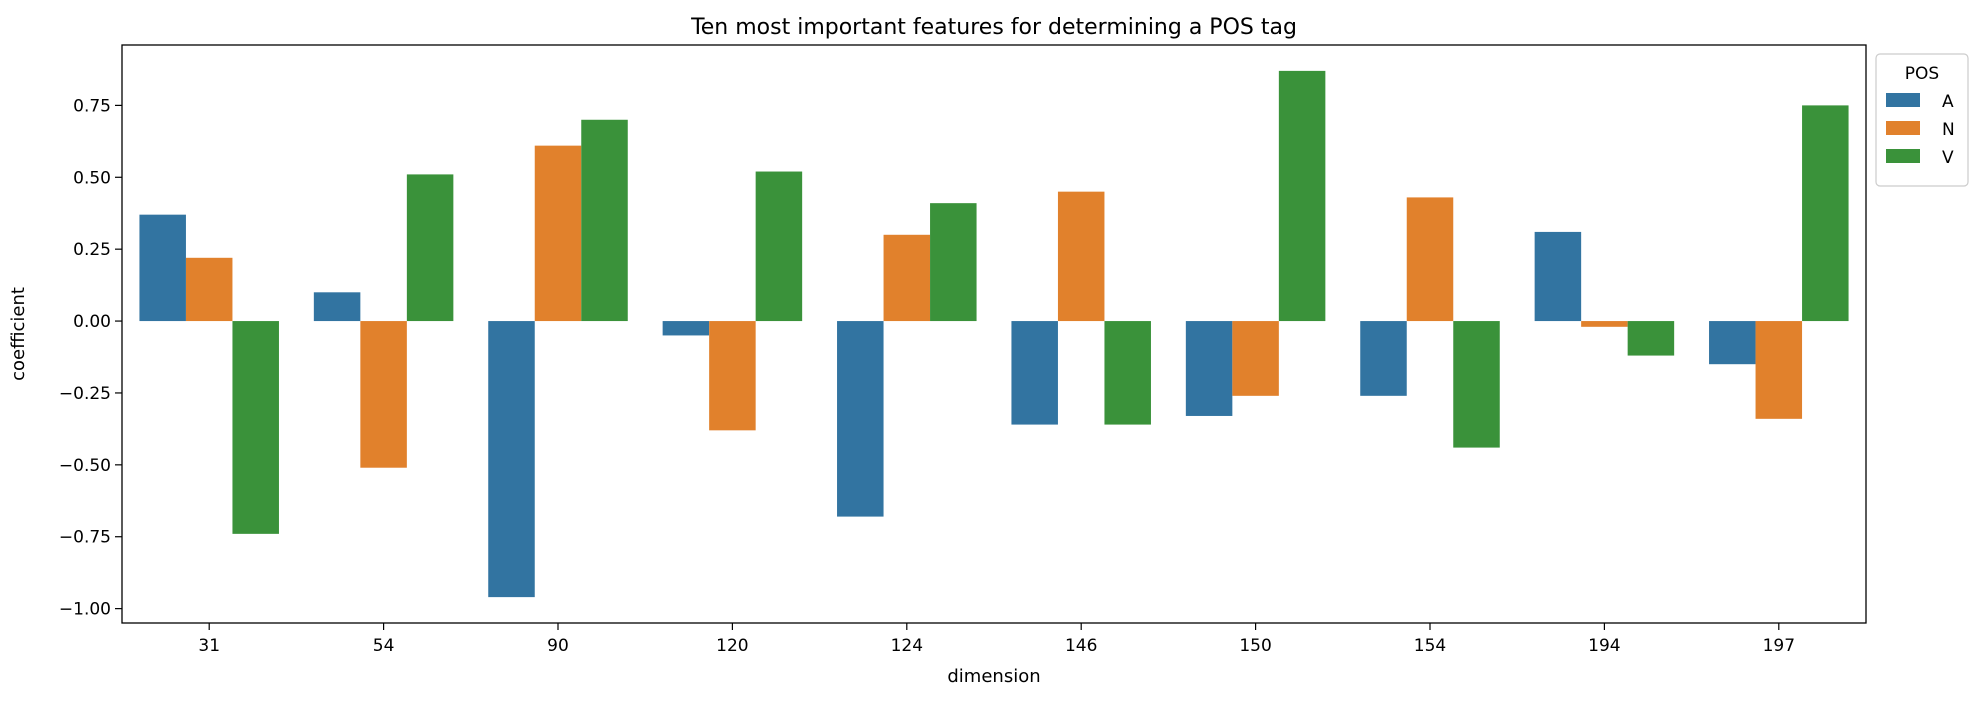  Describe the element at coordinates (996, 639) in the screenshot. I see `x-axis-ticks: 31 54 90 120 124 146 150 154 194 197` at that location.